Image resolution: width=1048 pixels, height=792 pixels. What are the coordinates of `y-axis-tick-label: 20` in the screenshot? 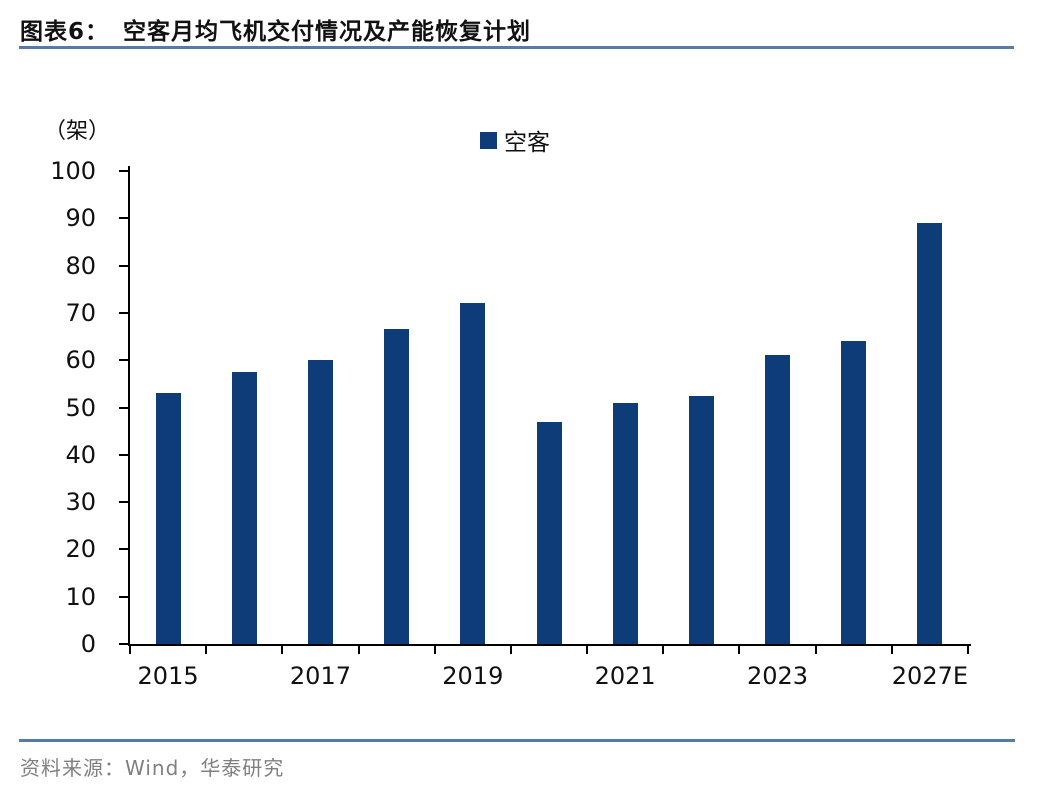 It's located at (80, 549).